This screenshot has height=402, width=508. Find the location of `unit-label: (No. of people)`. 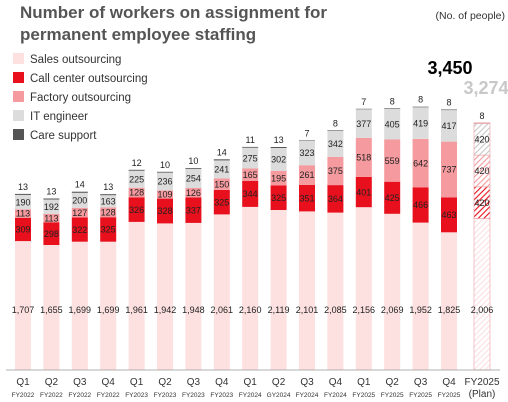

unit-label: (No. of people) is located at coordinates (470, 16).